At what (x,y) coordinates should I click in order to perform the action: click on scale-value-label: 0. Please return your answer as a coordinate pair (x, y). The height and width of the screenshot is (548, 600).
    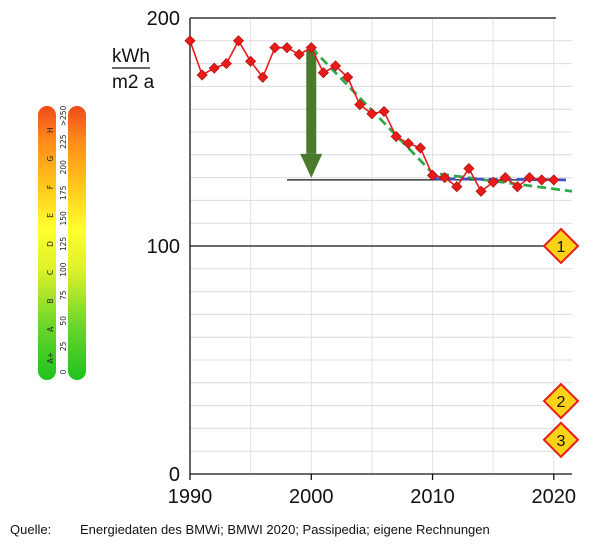
    Looking at the image, I should click on (63, 371).